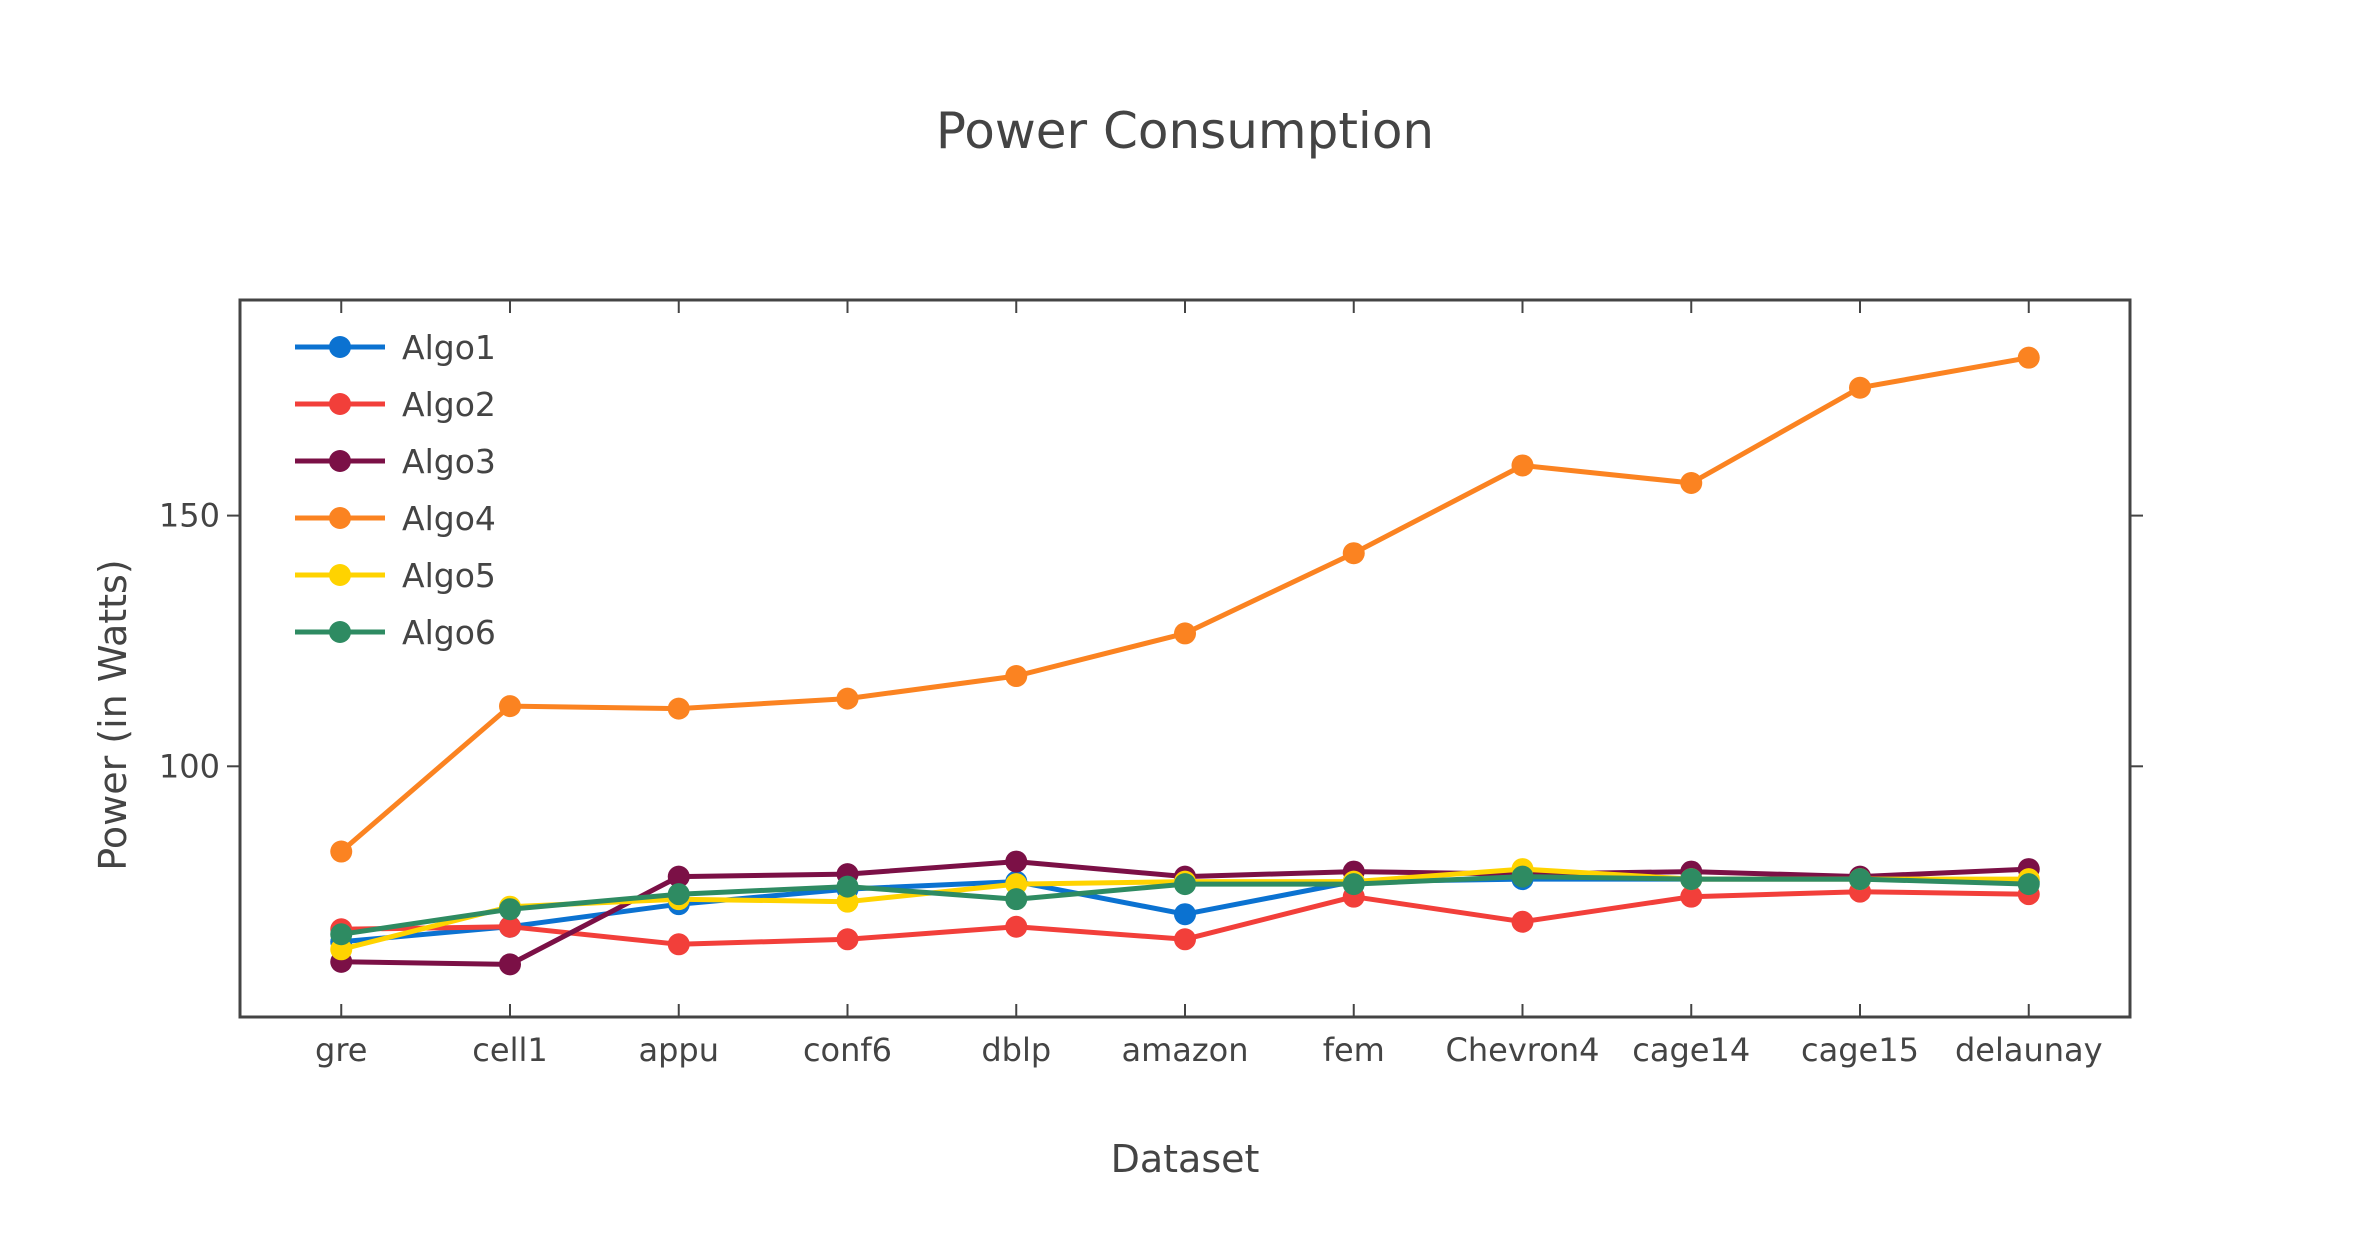 The width and height of the screenshot is (2370, 1257). I want to click on legend-label: Algo2, so click(449, 404).